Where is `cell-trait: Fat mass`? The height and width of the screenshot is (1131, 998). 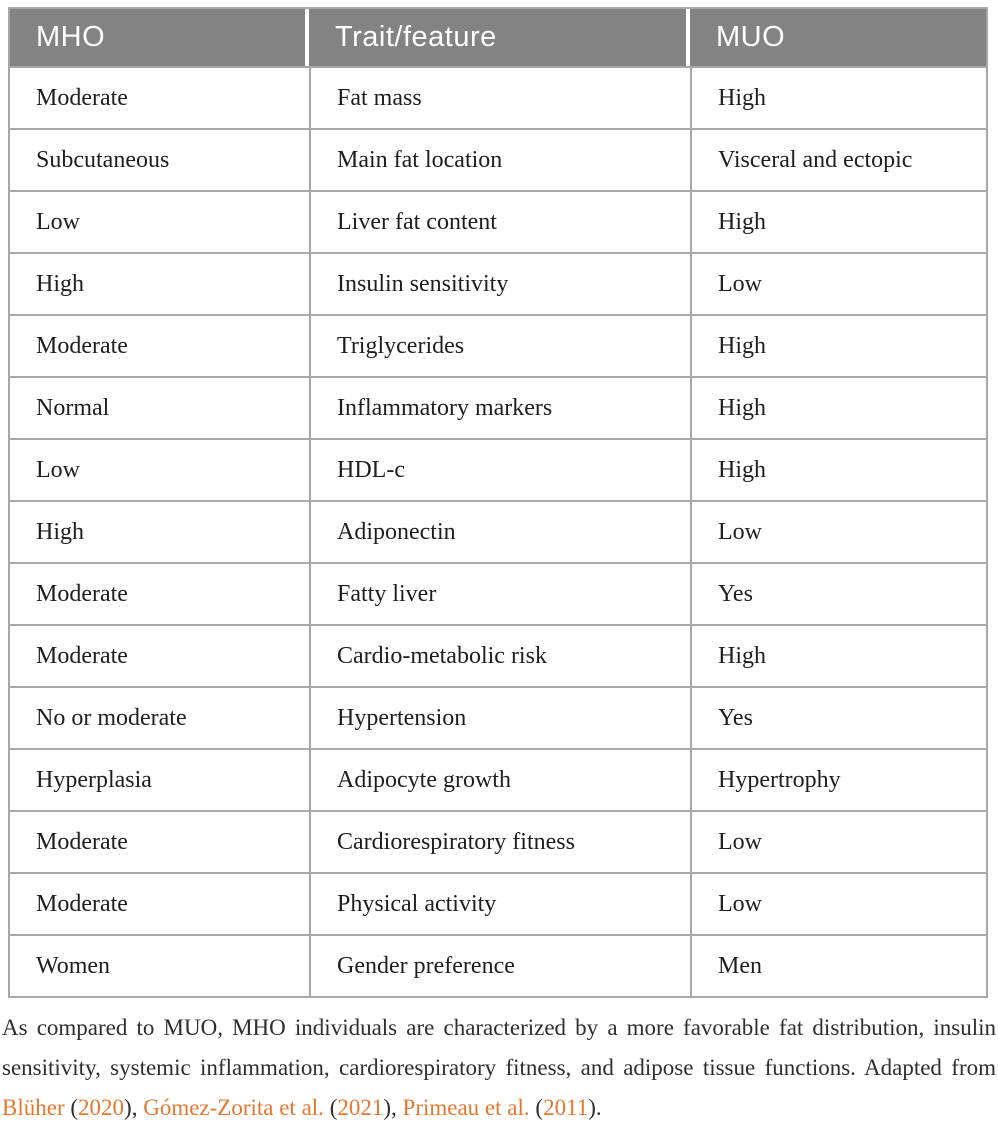
cell-trait: Fat mass is located at coordinates (499, 98).